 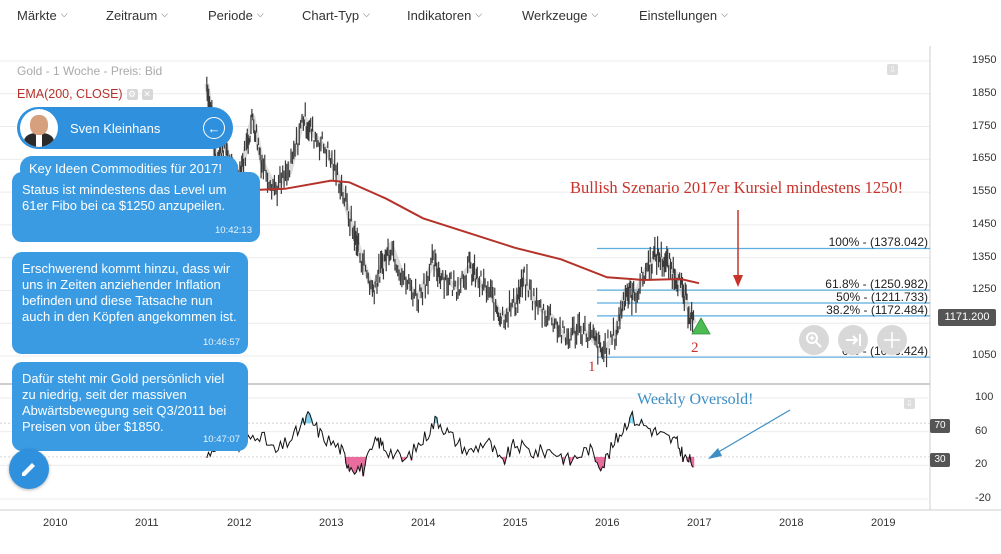 I want to click on fib-label-61-8: 61.8% - (1250.982), so click(x=876, y=284).